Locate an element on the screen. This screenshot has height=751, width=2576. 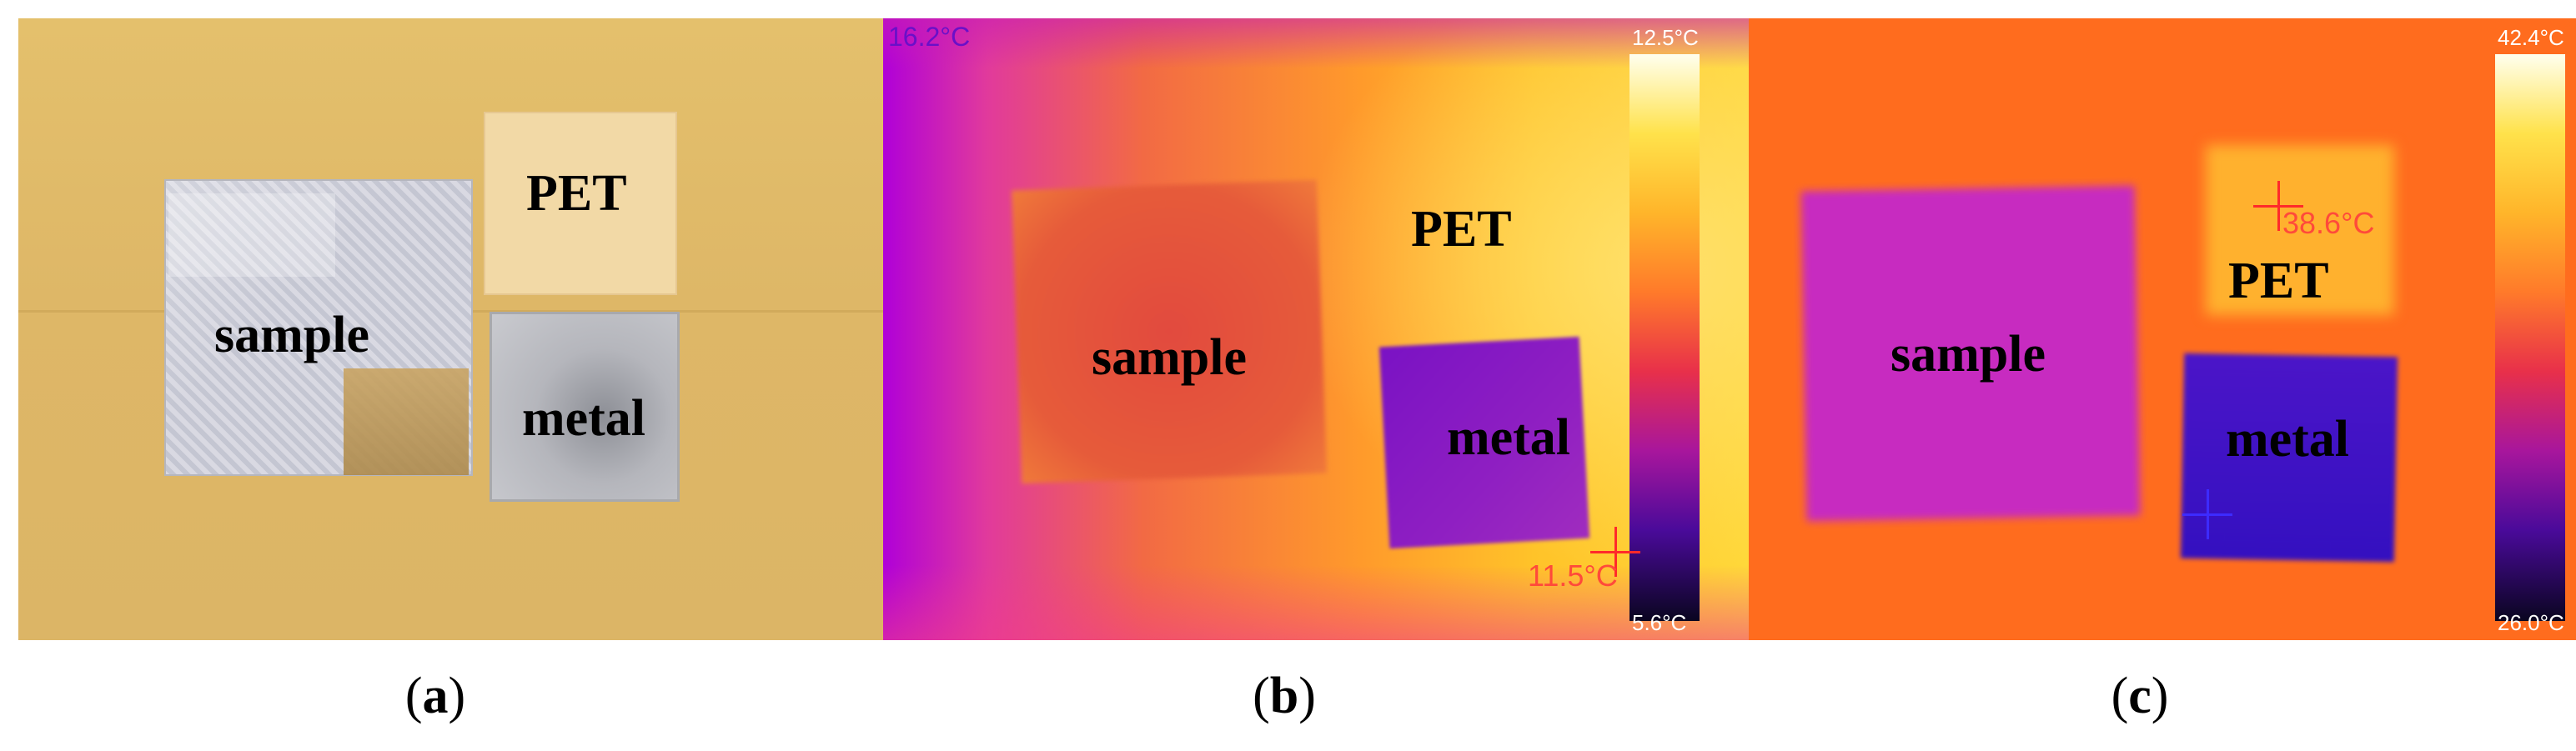
spot-temperature: 38.6°C is located at coordinates (2328, 223).